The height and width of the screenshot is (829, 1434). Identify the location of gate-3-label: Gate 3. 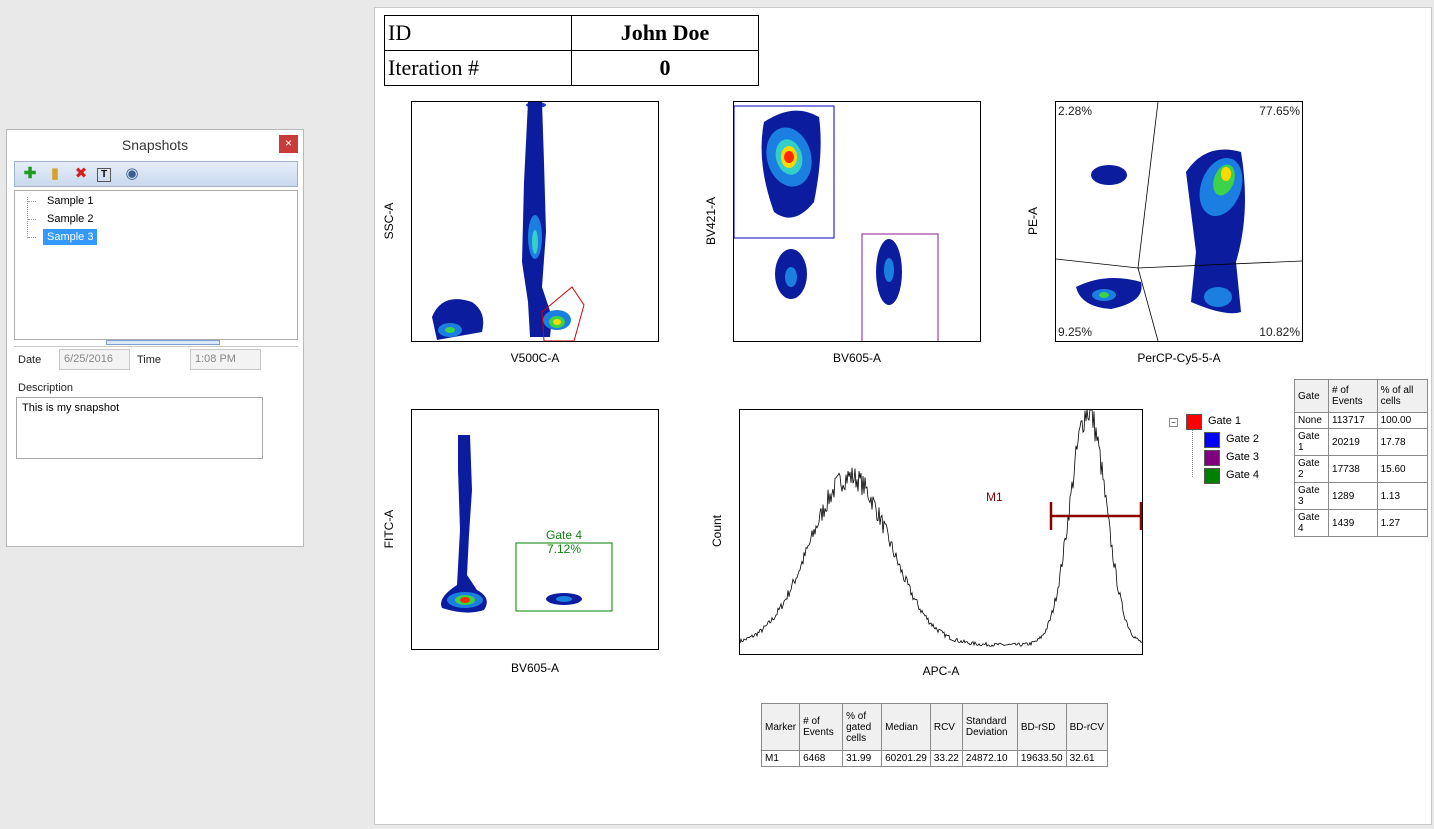
(1243, 457).